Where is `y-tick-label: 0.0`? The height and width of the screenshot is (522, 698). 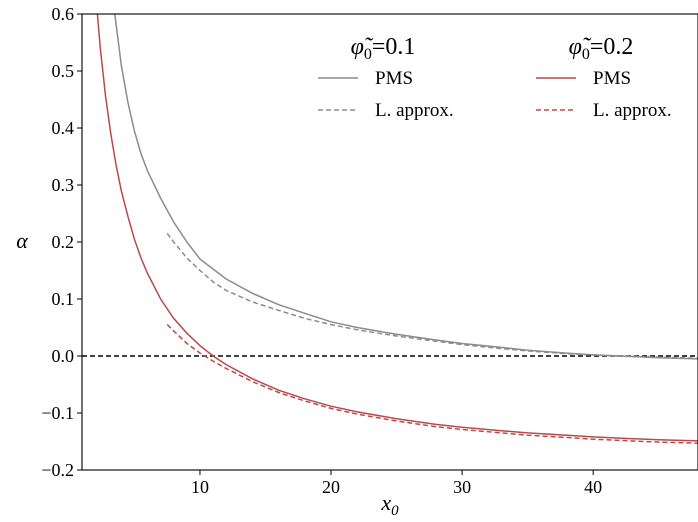
y-tick-label: 0.0 is located at coordinates (63, 356).